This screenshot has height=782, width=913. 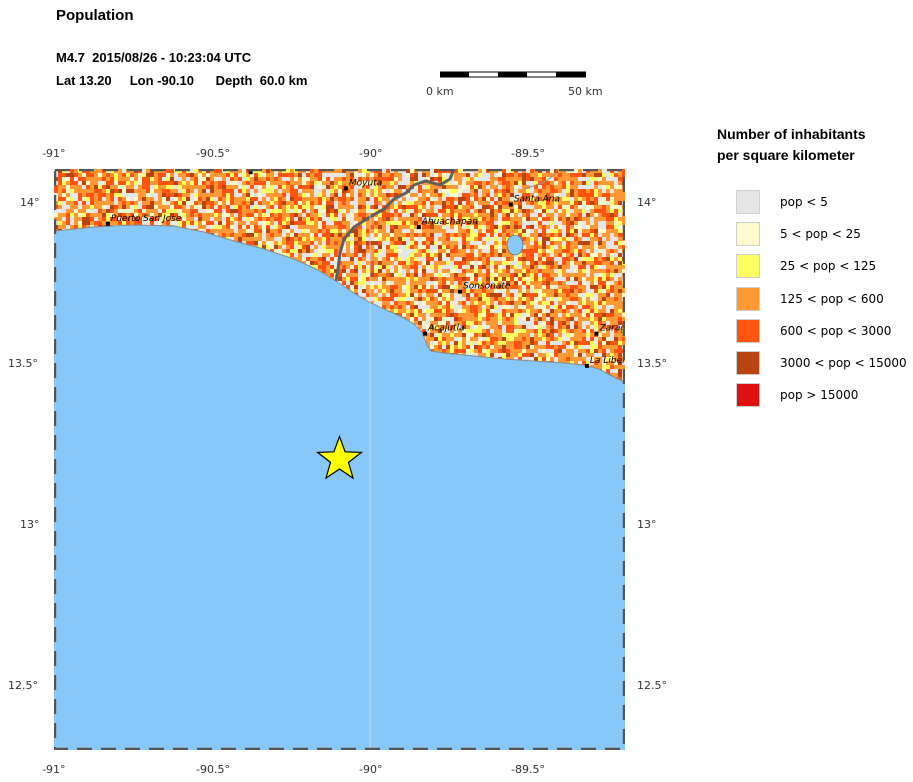 I want to click on bottom-lon-tick: -89.5°, so click(x=528, y=769).